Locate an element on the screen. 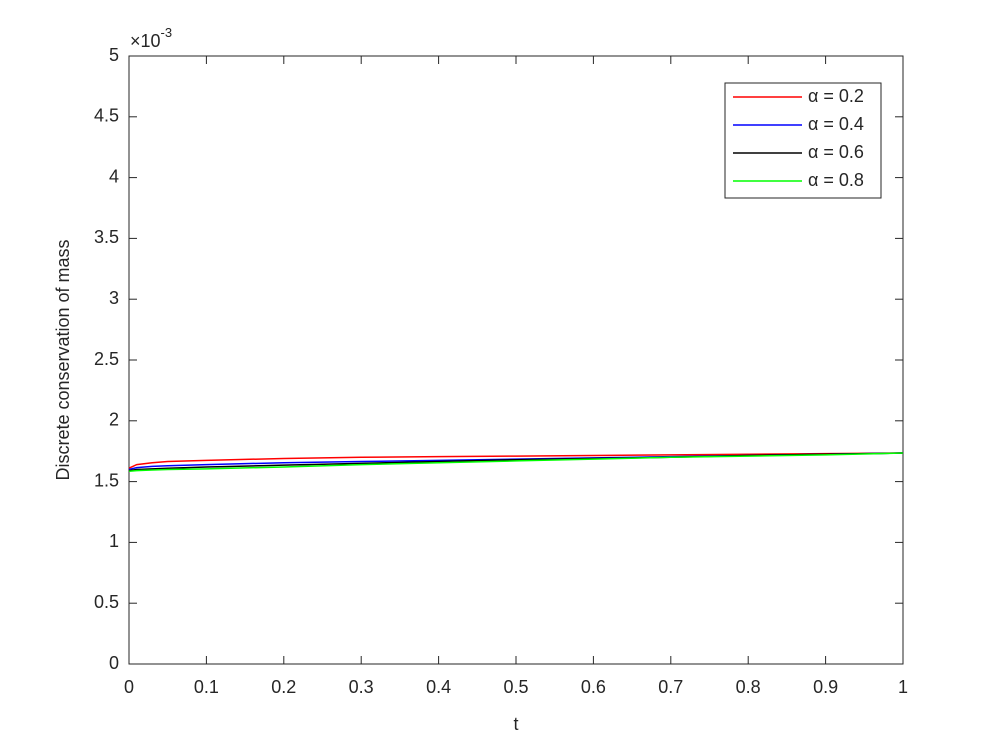 The height and width of the screenshot is (747, 997). y-tick-label: 5 is located at coordinates (114, 55).